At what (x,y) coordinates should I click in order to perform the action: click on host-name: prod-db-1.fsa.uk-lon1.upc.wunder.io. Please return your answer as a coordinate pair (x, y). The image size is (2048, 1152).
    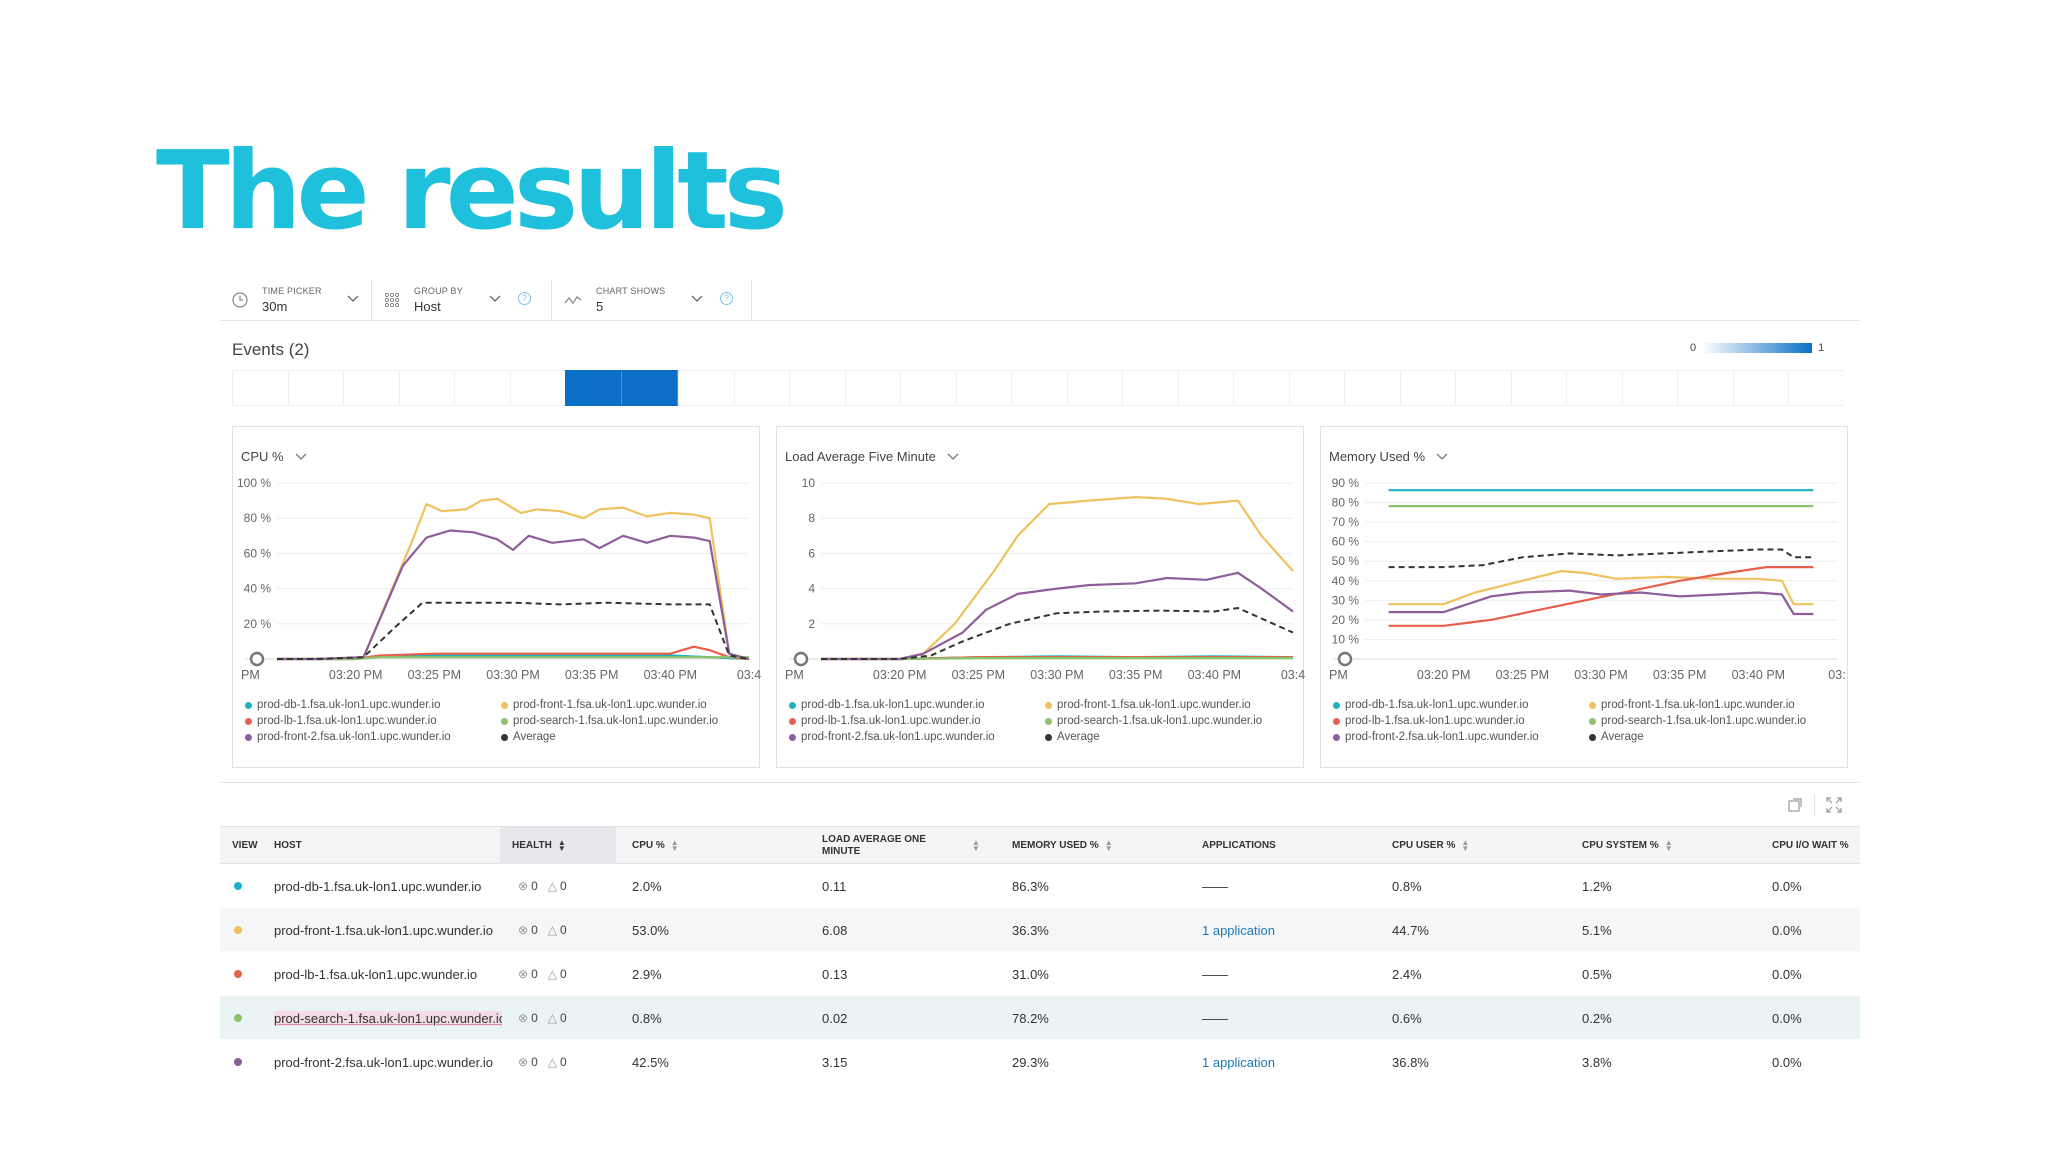
    Looking at the image, I should click on (378, 886).